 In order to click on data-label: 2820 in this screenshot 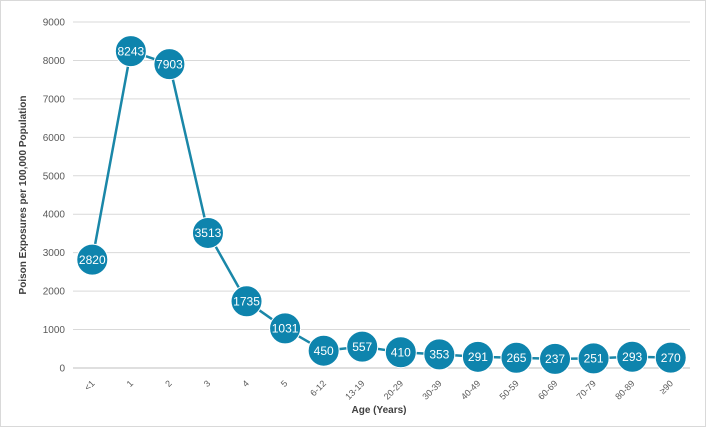, I will do `click(92, 260)`.